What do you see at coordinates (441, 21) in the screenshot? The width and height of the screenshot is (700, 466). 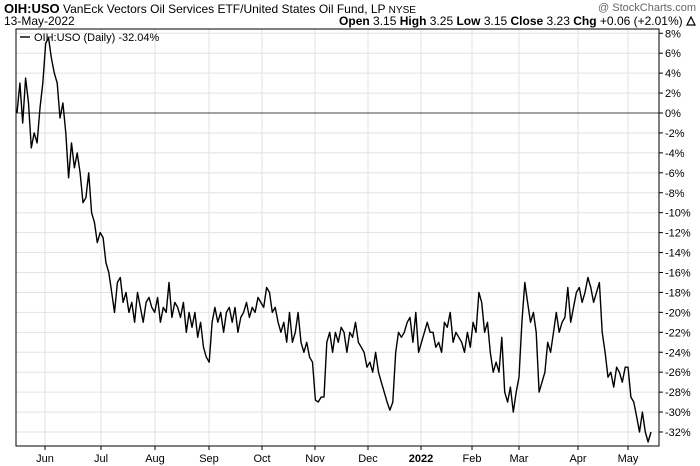 I see `high-value: 3.25` at bounding box center [441, 21].